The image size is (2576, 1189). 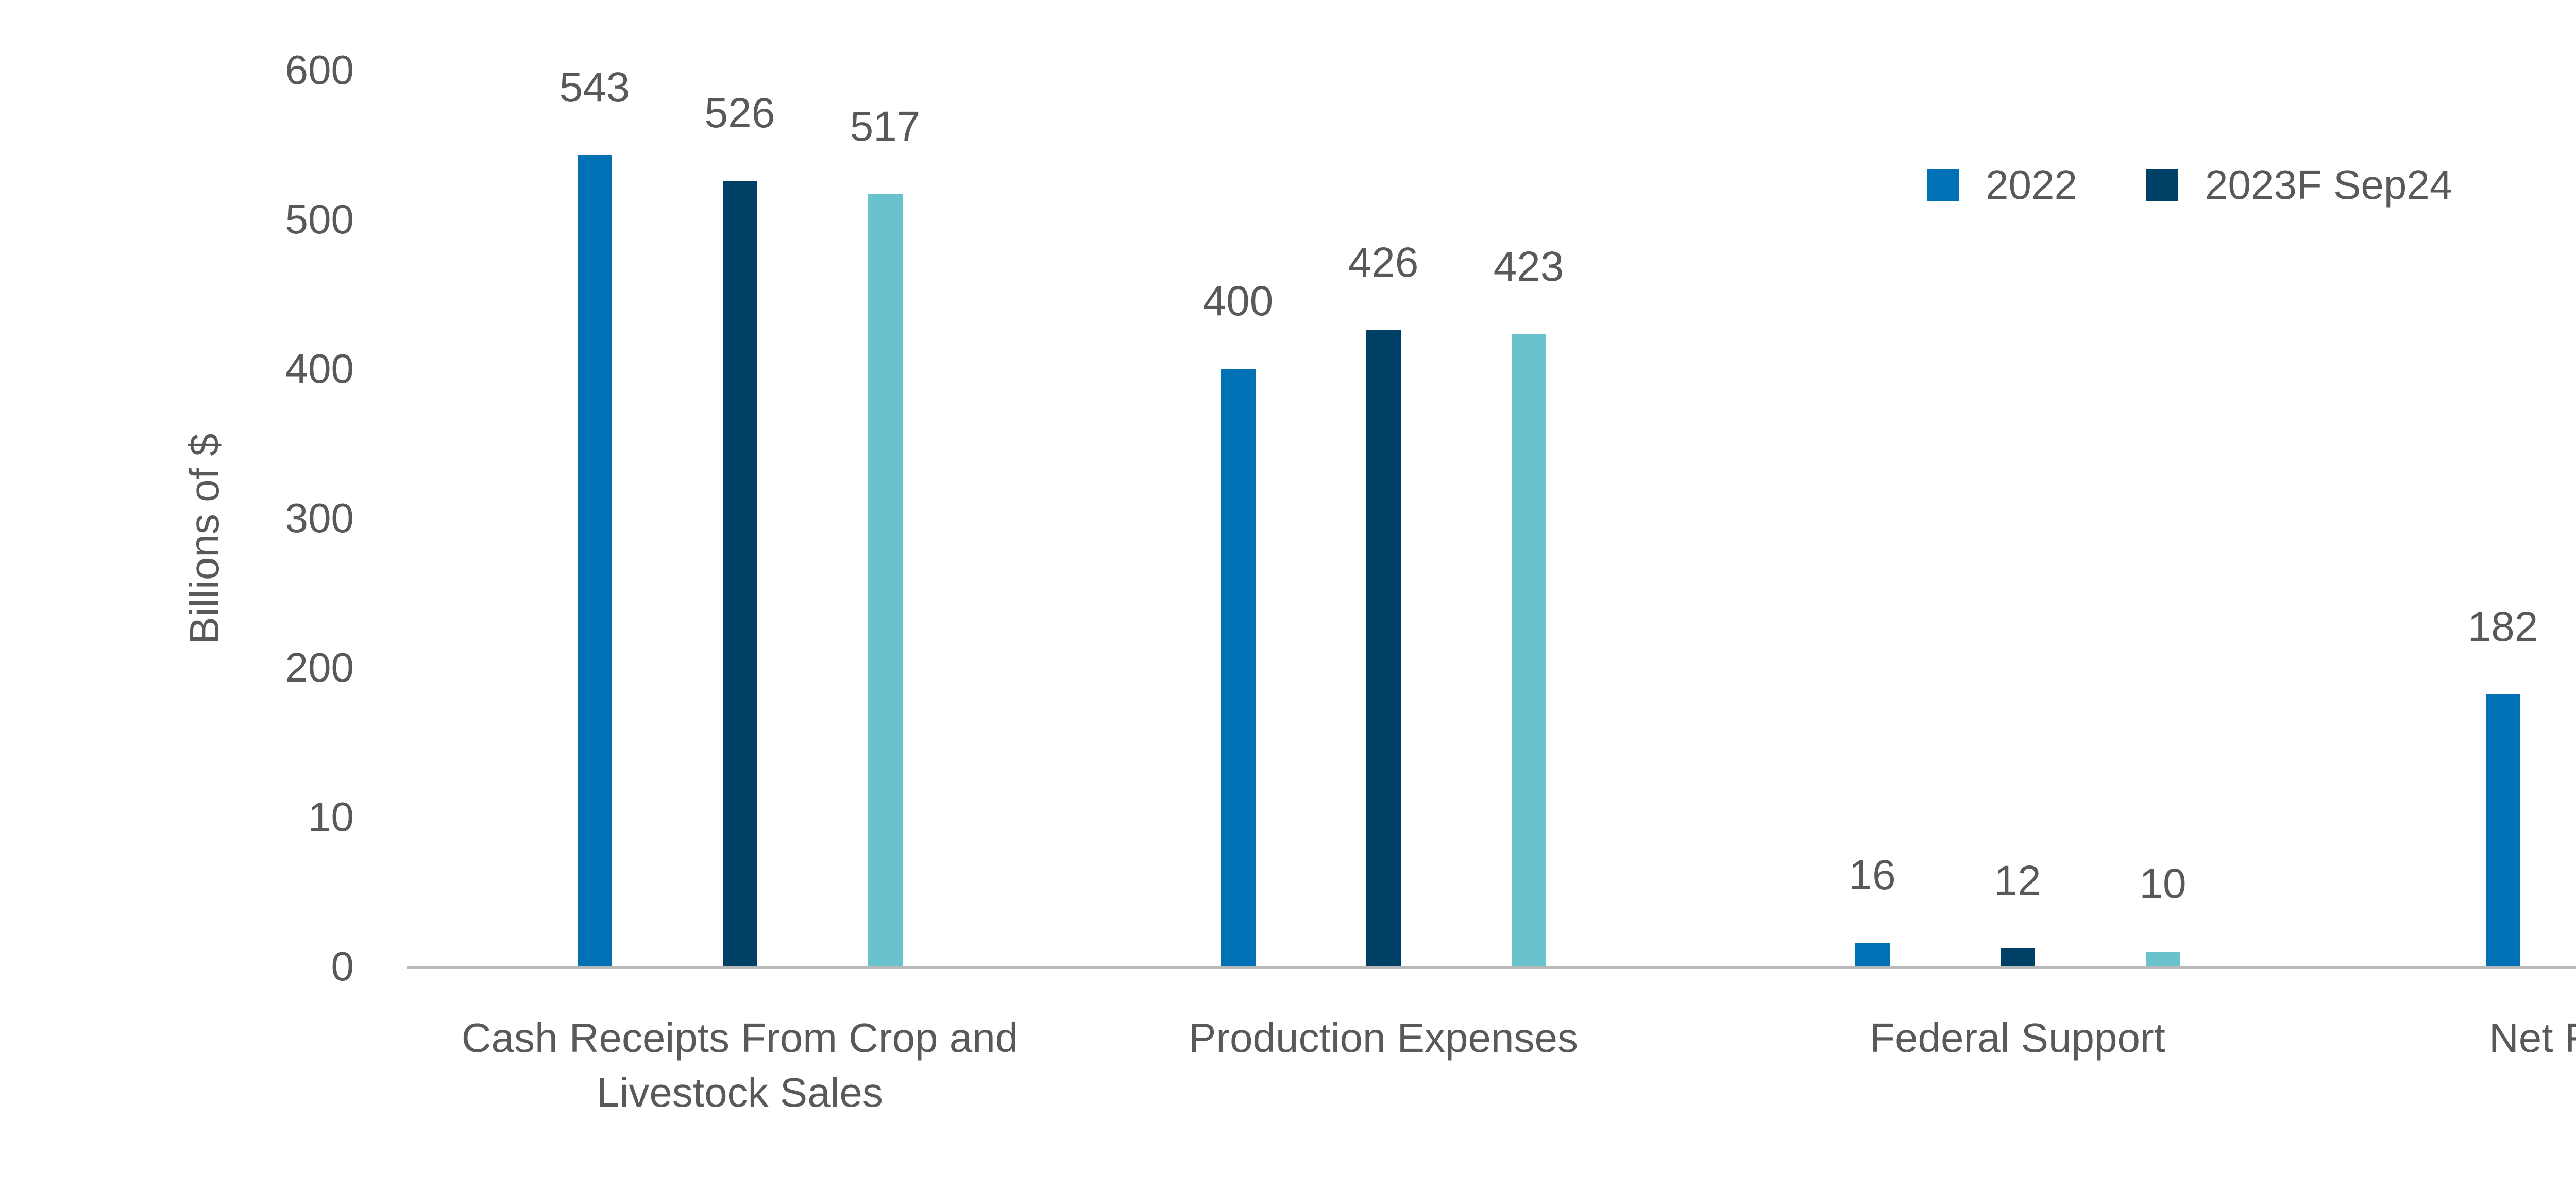 I want to click on x-axis-line, so click(x=1491, y=967).